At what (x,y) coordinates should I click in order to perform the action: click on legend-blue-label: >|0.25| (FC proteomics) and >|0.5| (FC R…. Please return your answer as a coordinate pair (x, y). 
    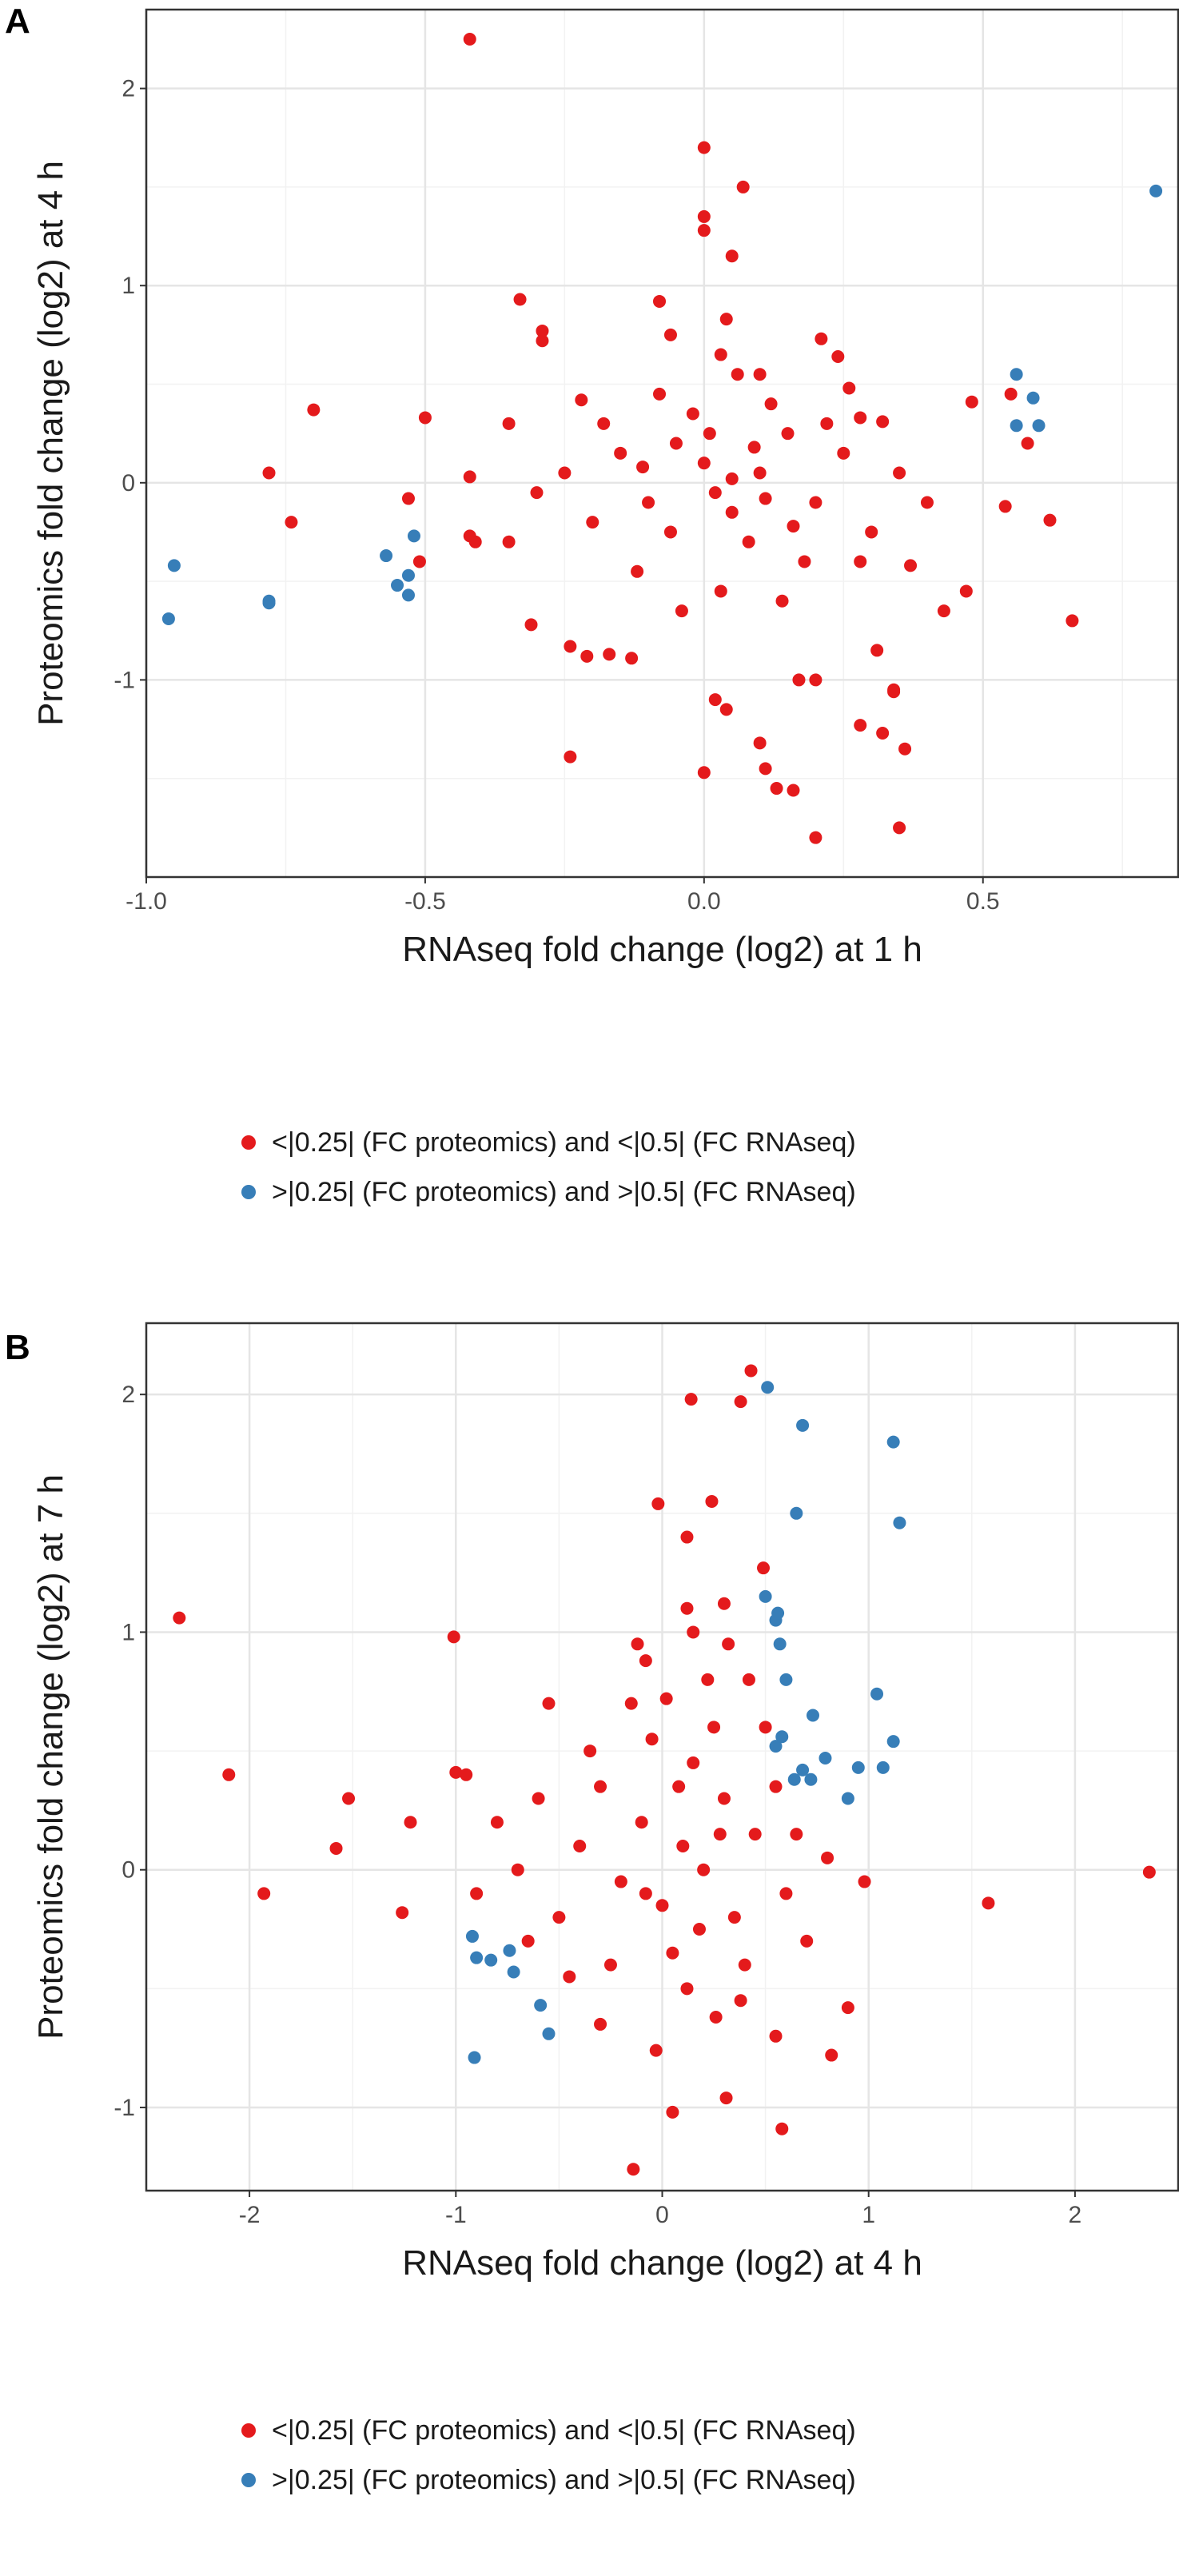
    Looking at the image, I should click on (564, 1192).